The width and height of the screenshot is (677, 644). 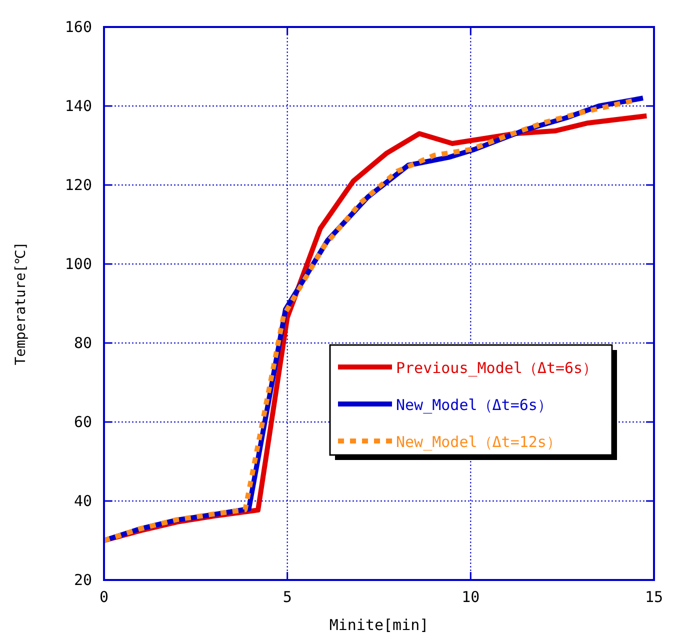 I want to click on y-axis-title: Temperature[℃], so click(x=21, y=304).